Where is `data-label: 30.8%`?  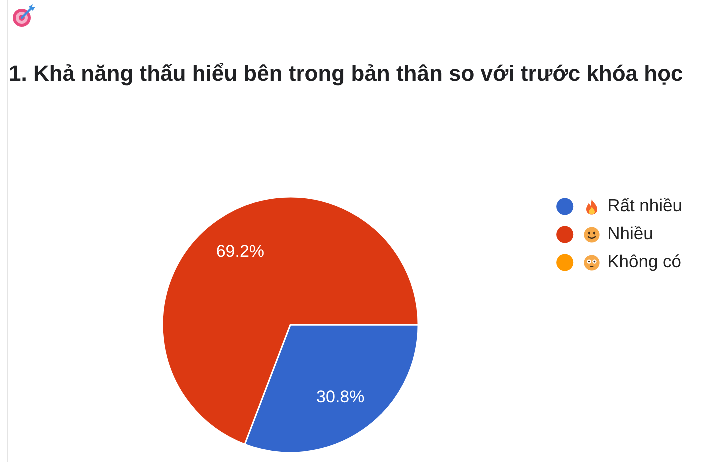 data-label: 30.8% is located at coordinates (340, 396).